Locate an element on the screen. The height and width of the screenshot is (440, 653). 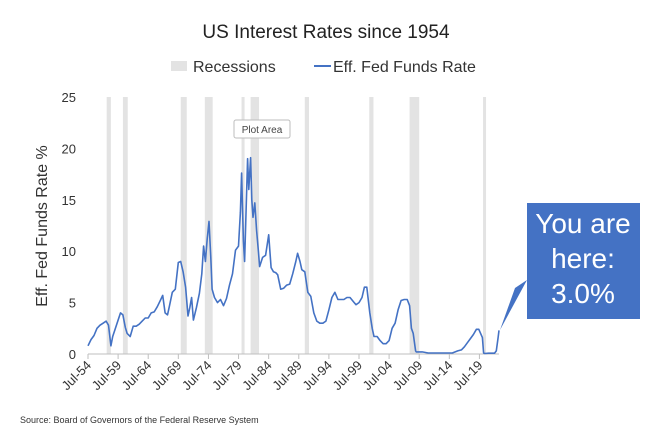
callout-line-2: here: is located at coordinates (583, 258).